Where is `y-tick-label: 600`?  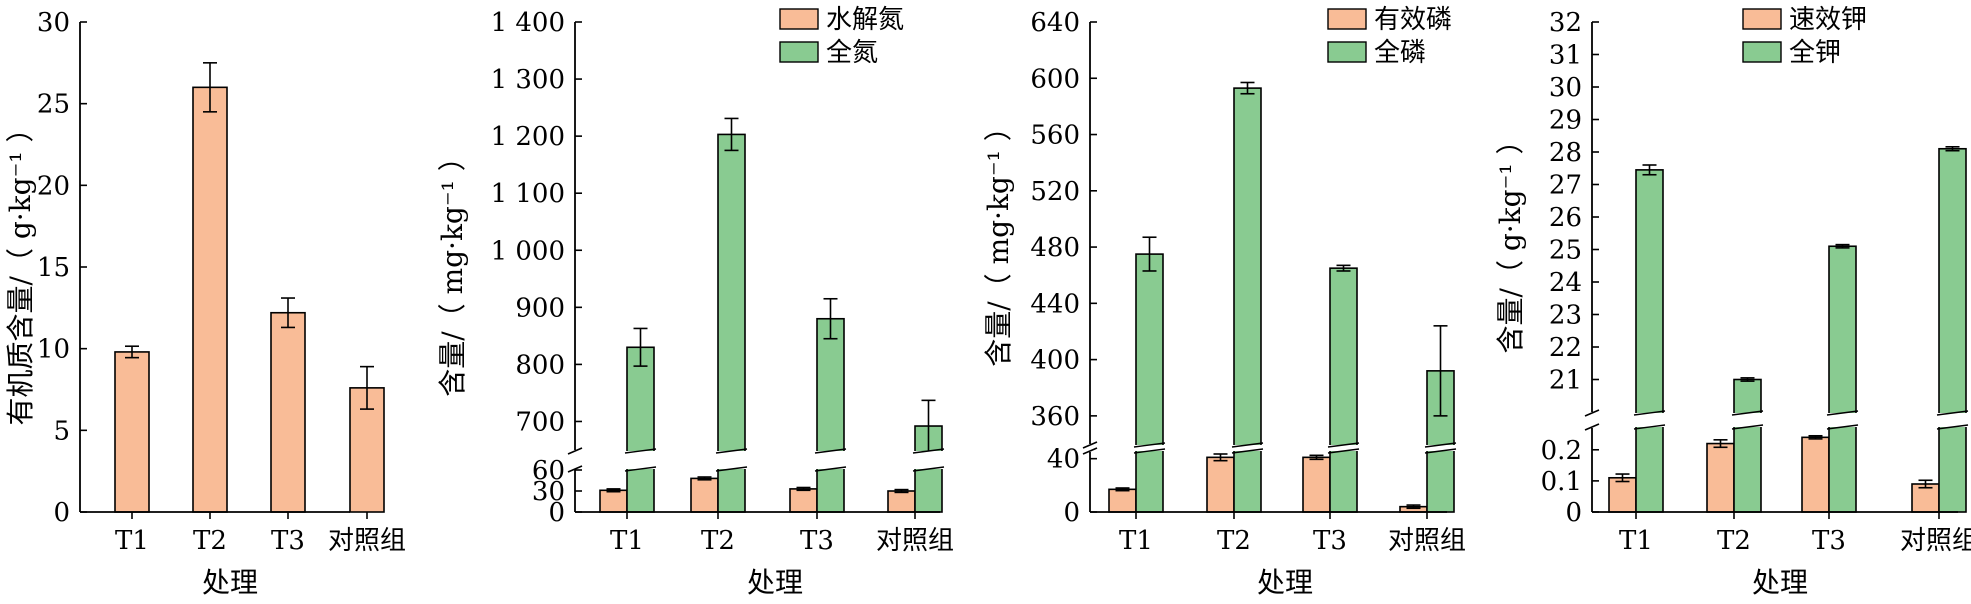
y-tick-label: 600 is located at coordinates (1055, 79).